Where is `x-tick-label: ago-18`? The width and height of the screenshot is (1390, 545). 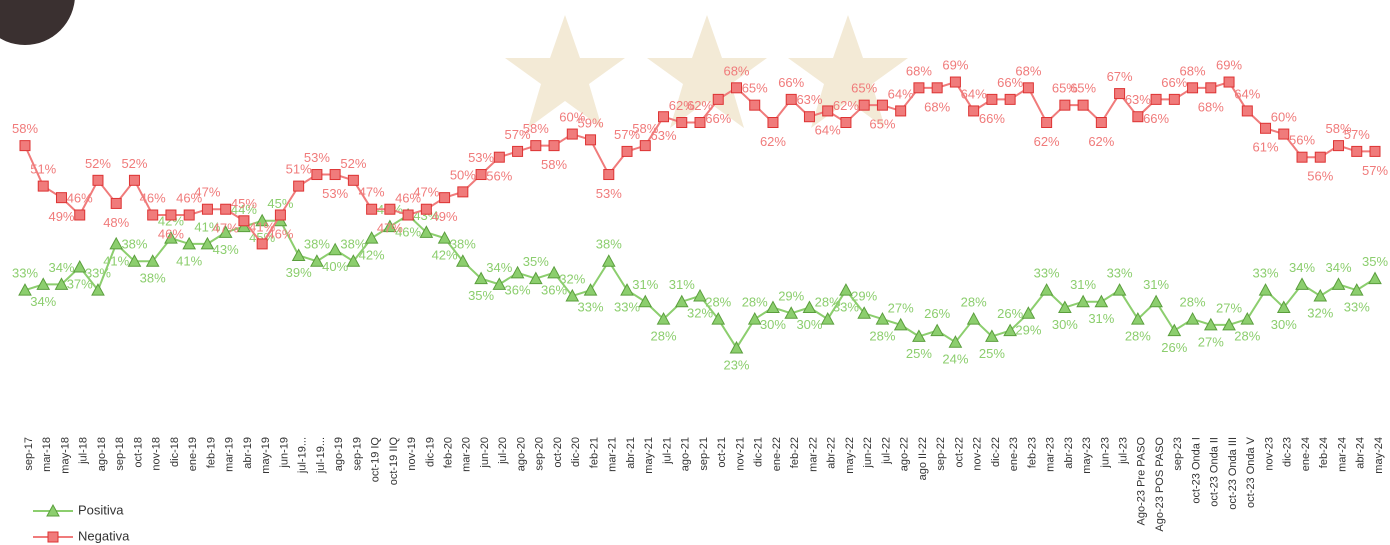
x-tick-label: ago-18 is located at coordinates (102, 454).